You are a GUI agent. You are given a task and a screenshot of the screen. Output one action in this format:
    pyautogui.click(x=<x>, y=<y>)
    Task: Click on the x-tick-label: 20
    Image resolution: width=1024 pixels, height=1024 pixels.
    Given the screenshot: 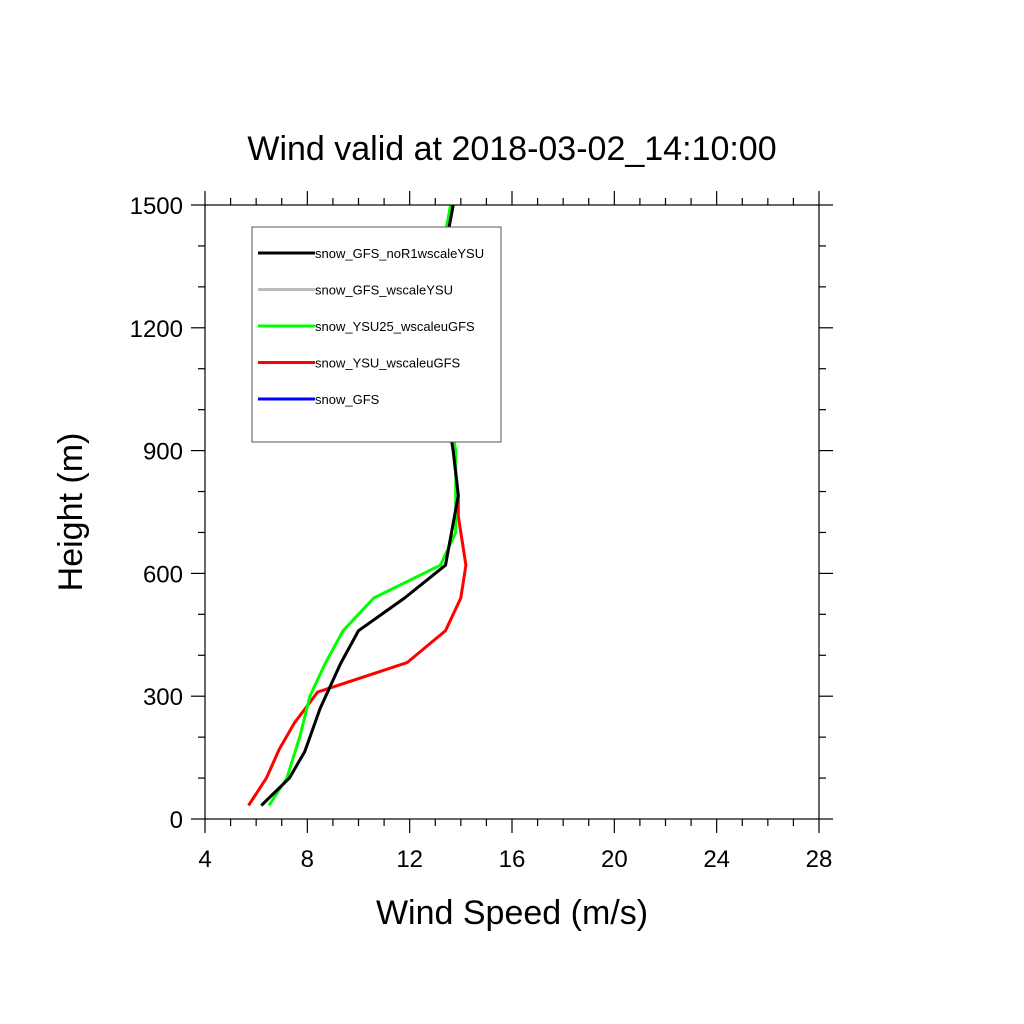 What is the action you would take?
    pyautogui.click(x=614, y=859)
    